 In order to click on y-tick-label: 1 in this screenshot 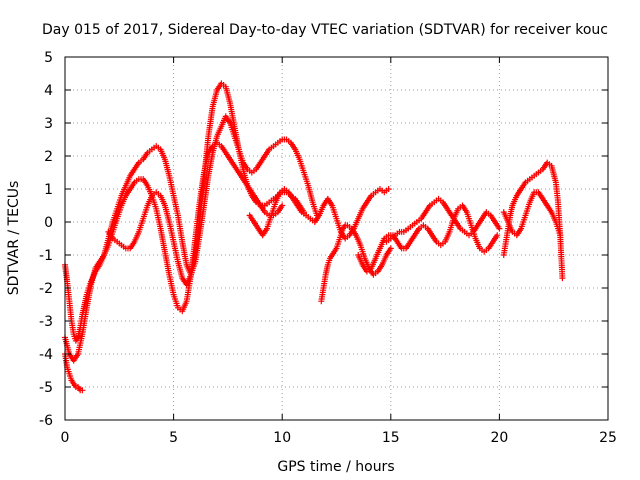, I will do `click(48, 190)`.